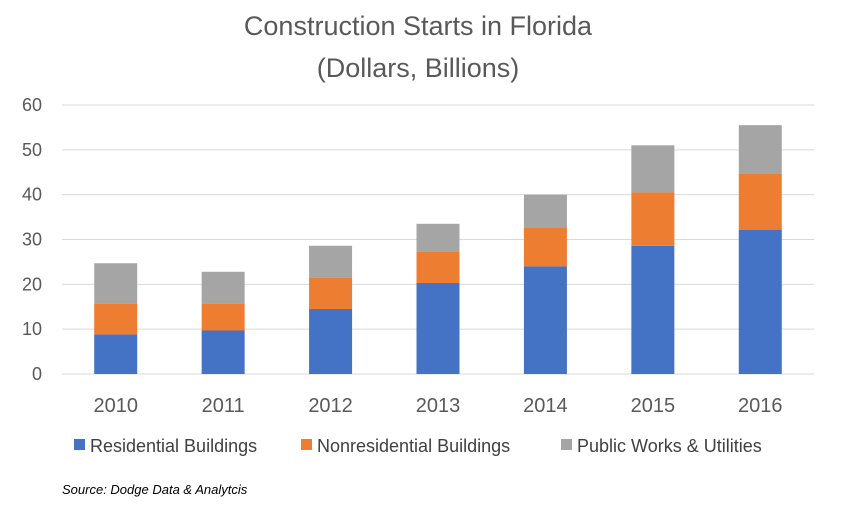  What do you see at coordinates (545, 406) in the screenshot?
I see `x-tick-label: 2014` at bounding box center [545, 406].